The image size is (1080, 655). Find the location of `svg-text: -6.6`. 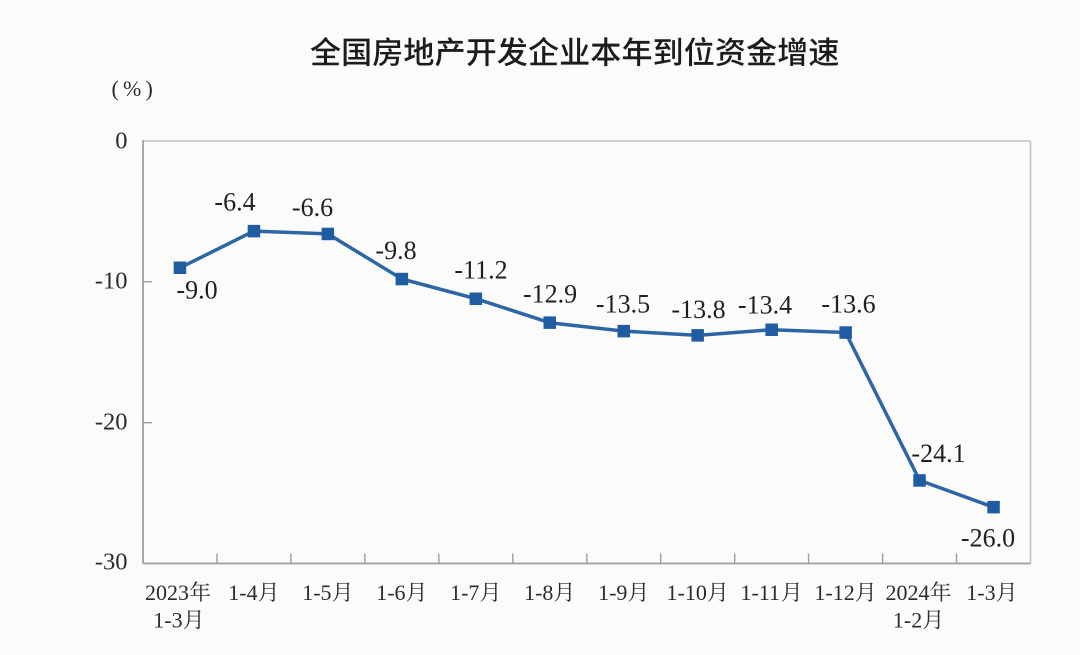

svg-text: -6.6 is located at coordinates (312, 207).